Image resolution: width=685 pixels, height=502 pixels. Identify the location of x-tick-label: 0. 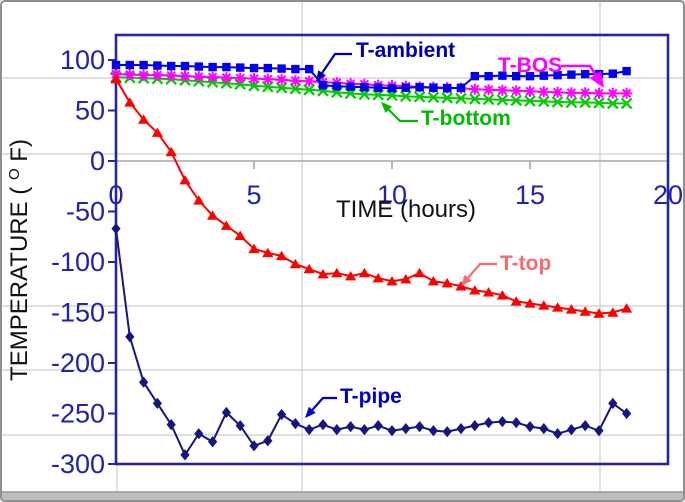
(115, 195).